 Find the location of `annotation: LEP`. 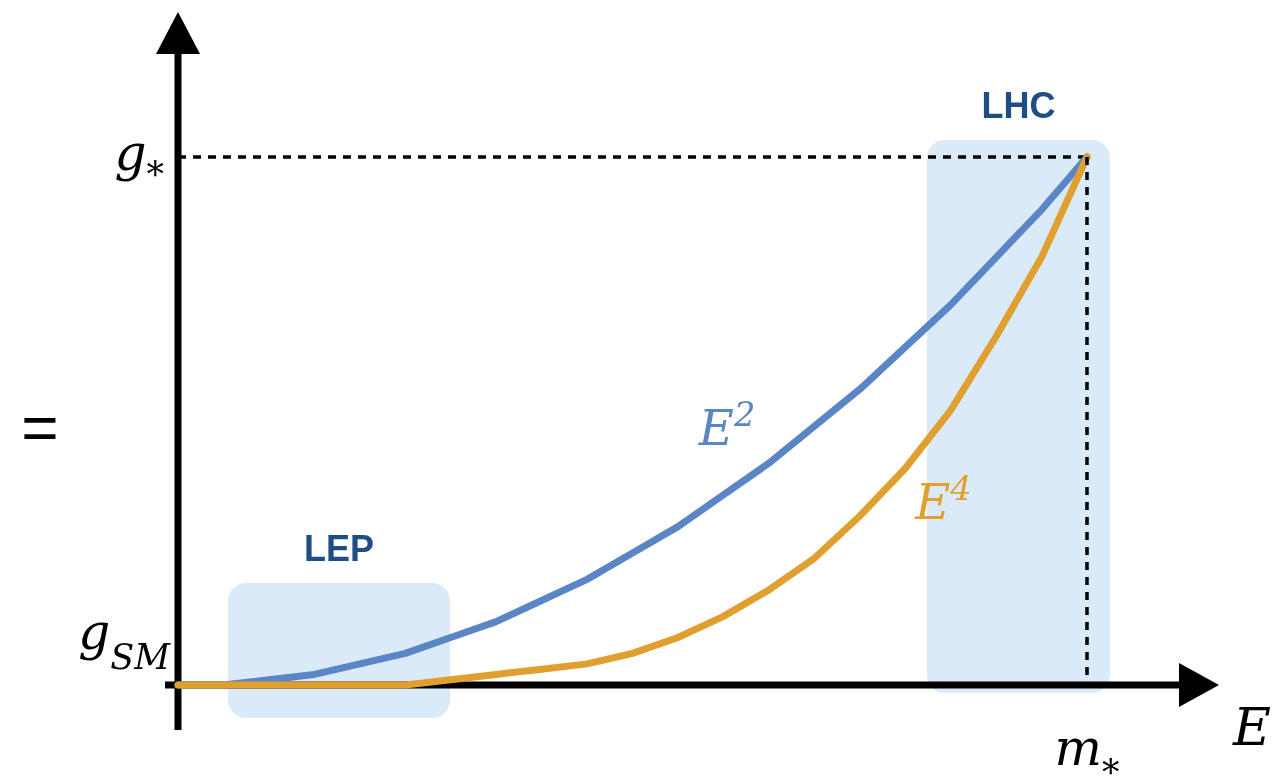

annotation: LEP is located at coordinates (339, 548).